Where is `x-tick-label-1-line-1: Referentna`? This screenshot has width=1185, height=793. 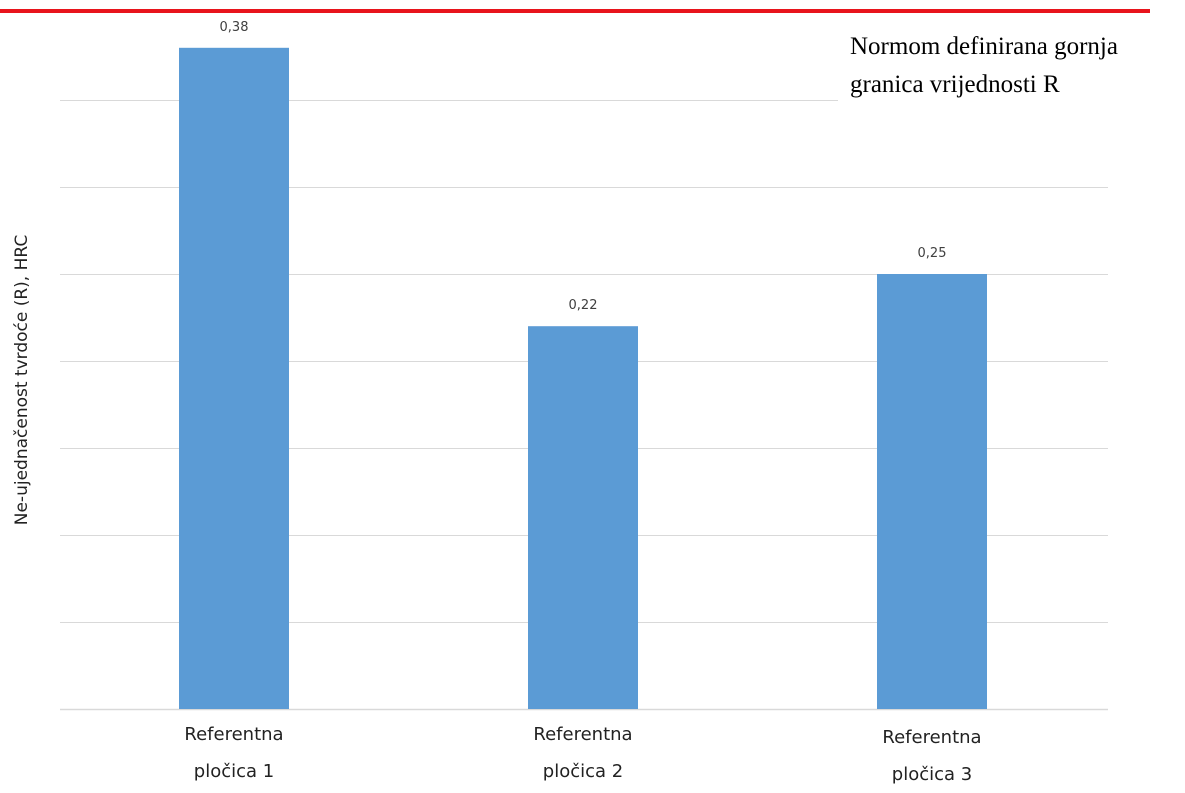 x-tick-label-1-line-1: Referentna is located at coordinates (234, 734).